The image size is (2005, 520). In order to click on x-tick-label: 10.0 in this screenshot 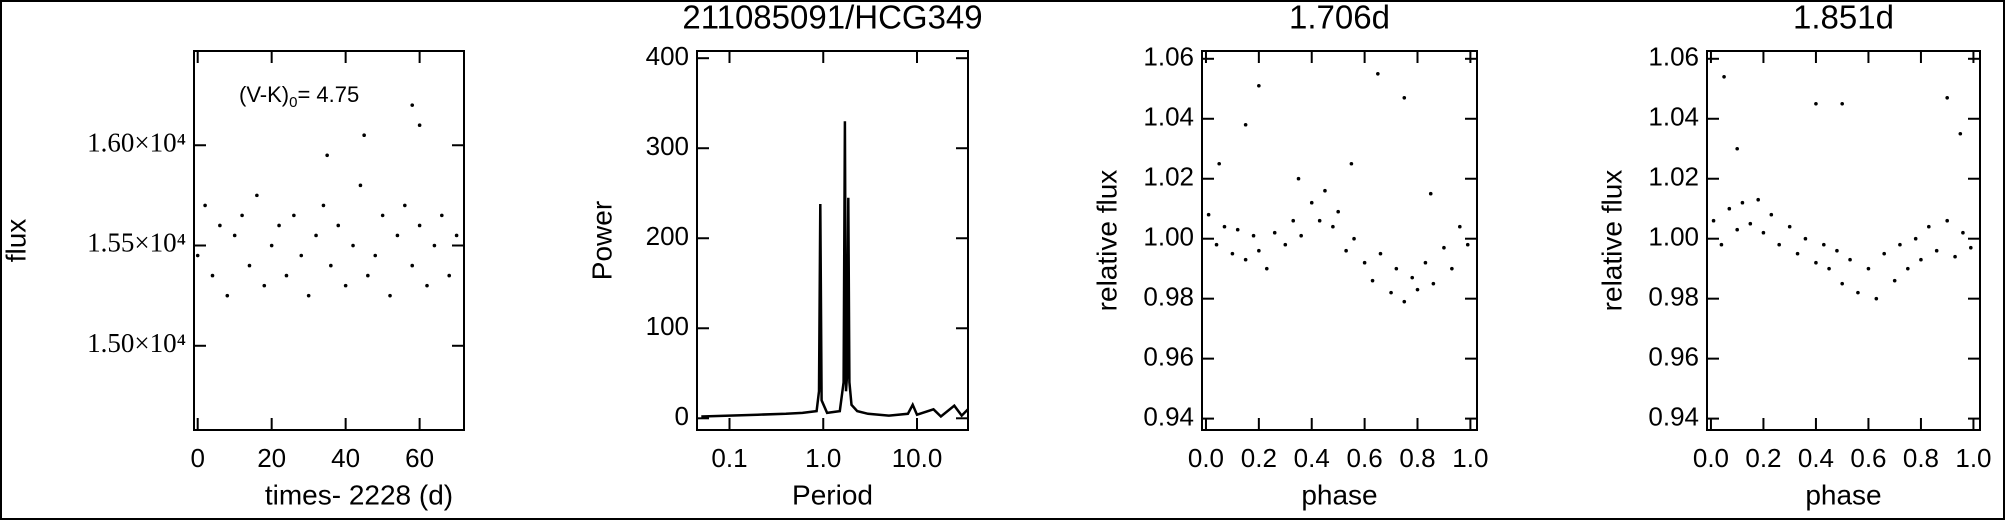, I will do `click(917, 458)`.